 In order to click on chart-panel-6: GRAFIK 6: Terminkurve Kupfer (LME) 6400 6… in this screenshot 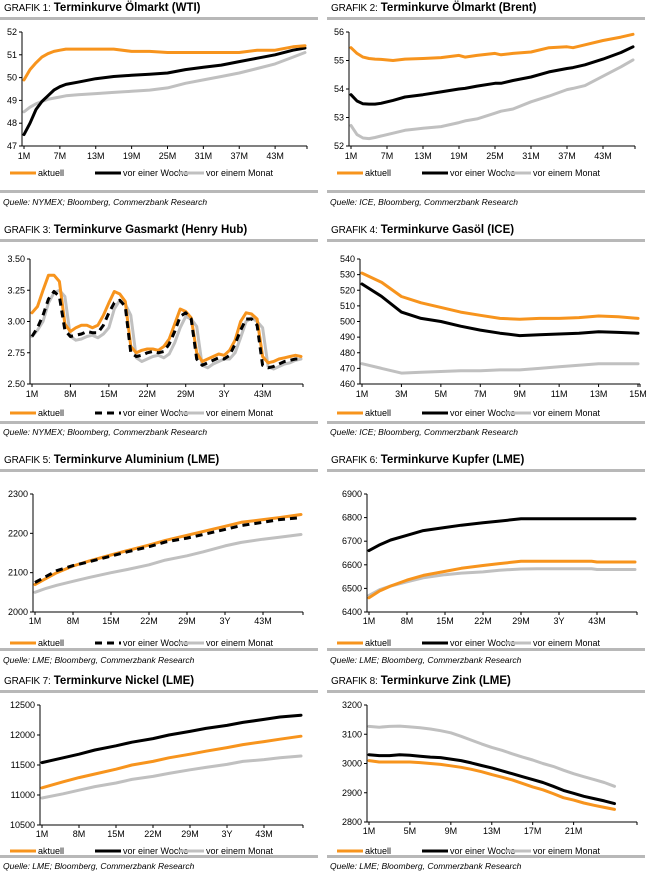, I will do `click(488, 562)`.